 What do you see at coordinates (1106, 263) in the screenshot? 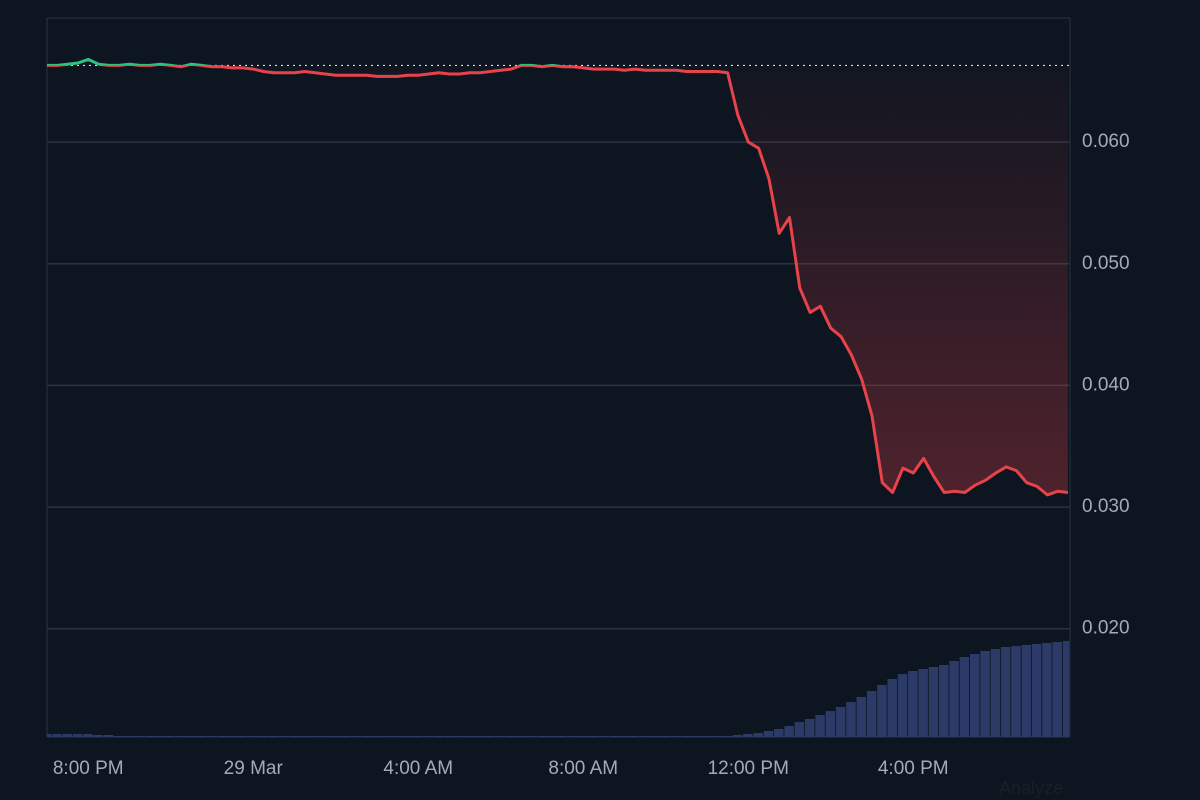
I see `y-tick-label: 0.050` at bounding box center [1106, 263].